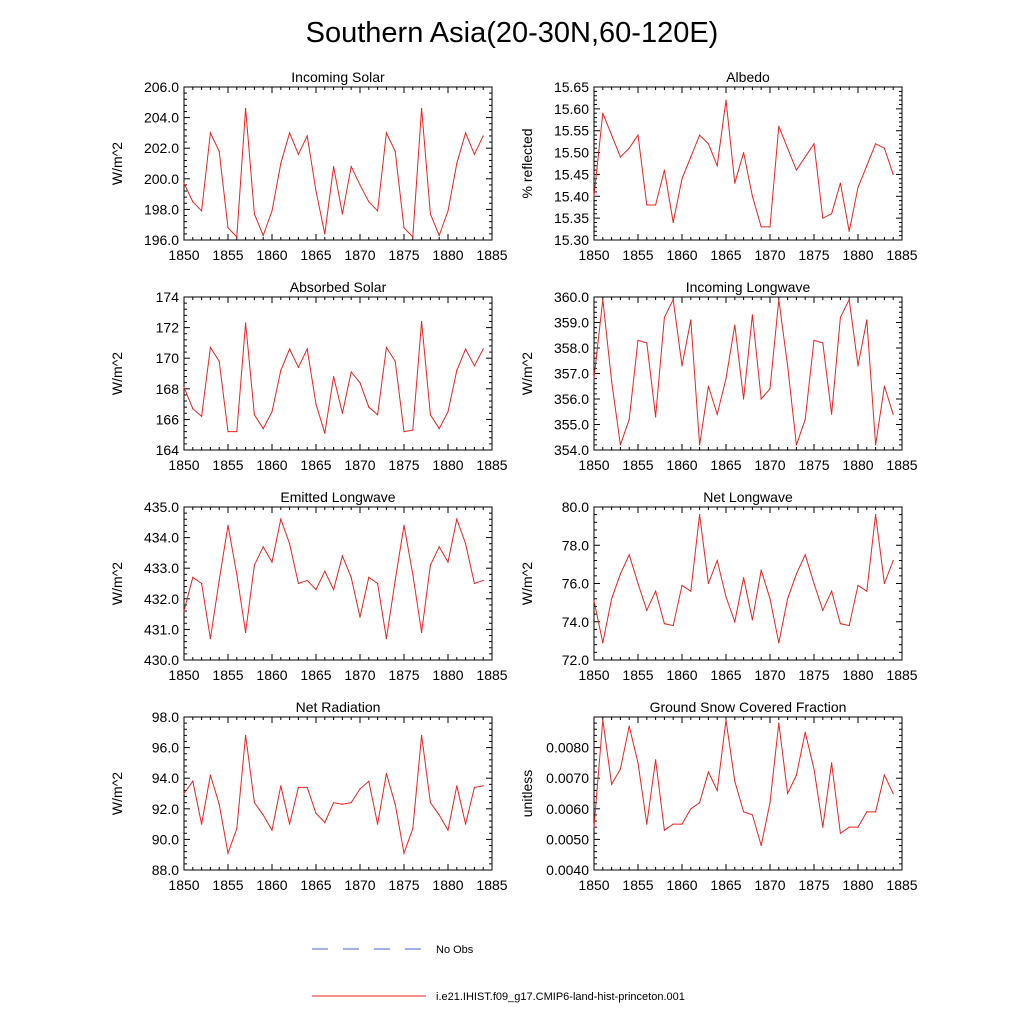  I want to click on y-tick-label: 357.0, so click(571, 374).